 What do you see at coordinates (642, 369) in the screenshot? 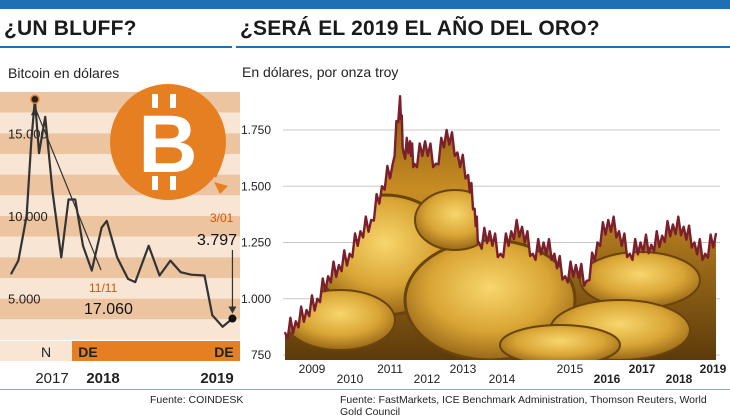
I see `gold-x-tick-label: 2017` at bounding box center [642, 369].